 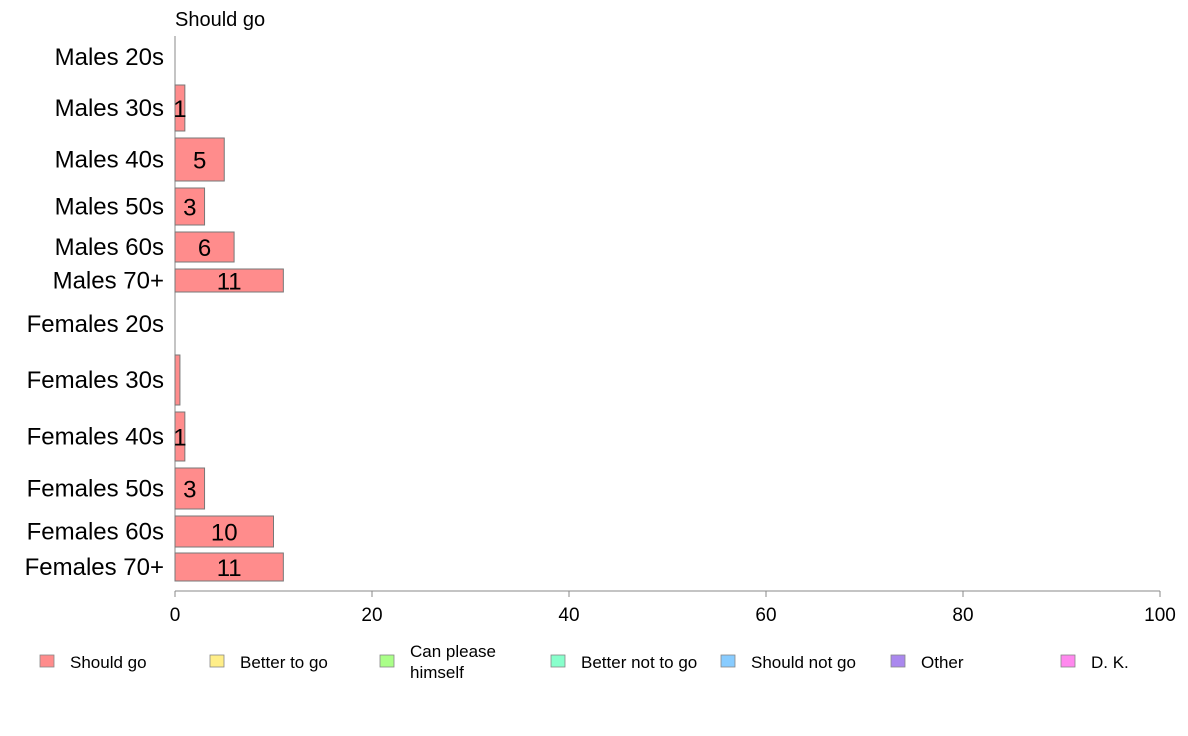 I want to click on legend-label-line: D. K., so click(x=1110, y=662).